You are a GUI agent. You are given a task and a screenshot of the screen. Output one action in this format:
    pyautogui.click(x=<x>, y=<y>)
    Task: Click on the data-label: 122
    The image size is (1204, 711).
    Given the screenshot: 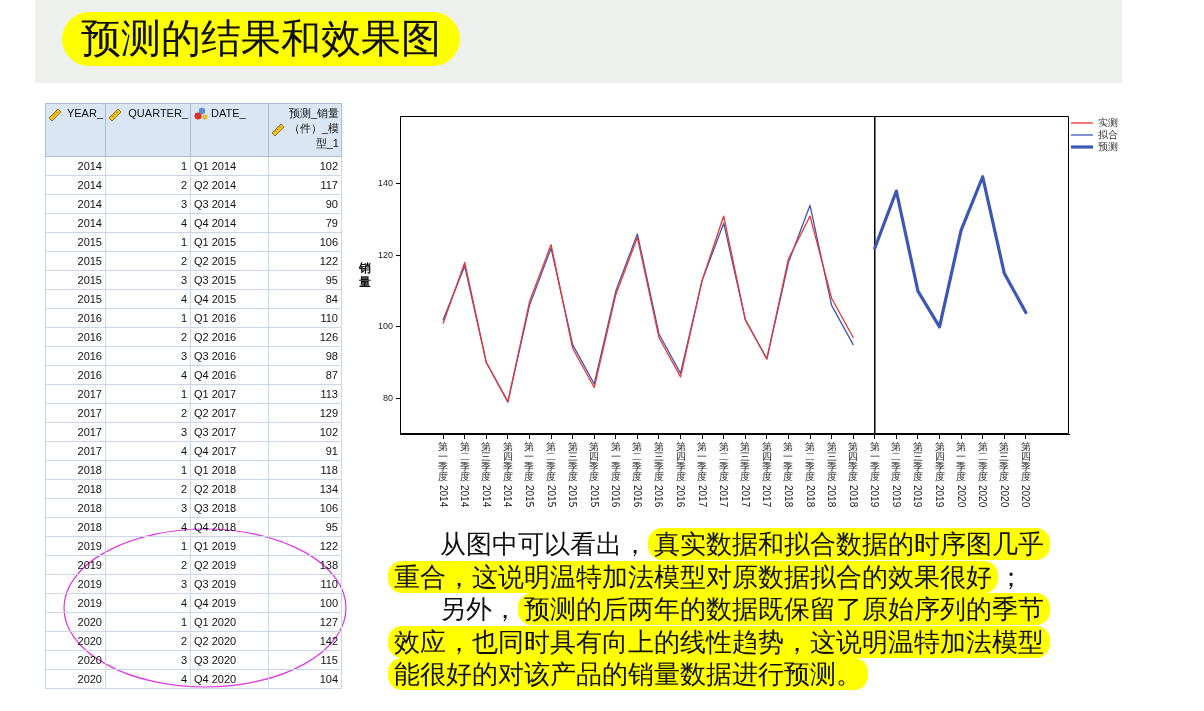 What is the action you would take?
    pyautogui.click(x=328, y=545)
    